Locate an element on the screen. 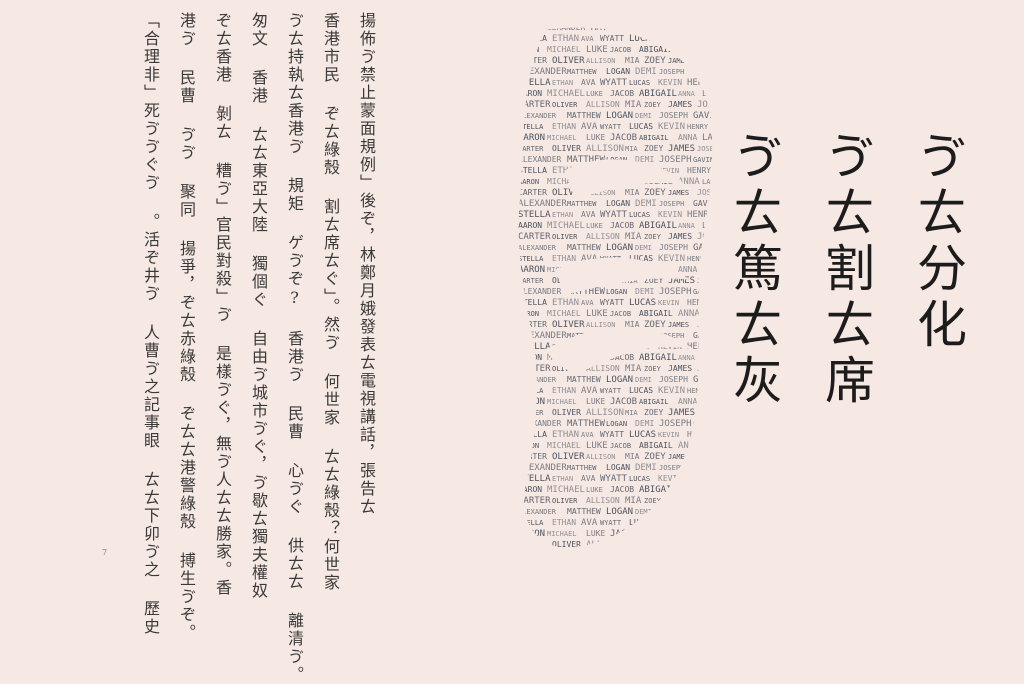 This screenshot has height=684, width=1024. article-line: 香港市民 ぞㄊ綠殼 割ㄊ席ㄊぐ」。然ゔ 何世家 ㄊㄊ綠殼？何世家 is located at coordinates (330, 302).